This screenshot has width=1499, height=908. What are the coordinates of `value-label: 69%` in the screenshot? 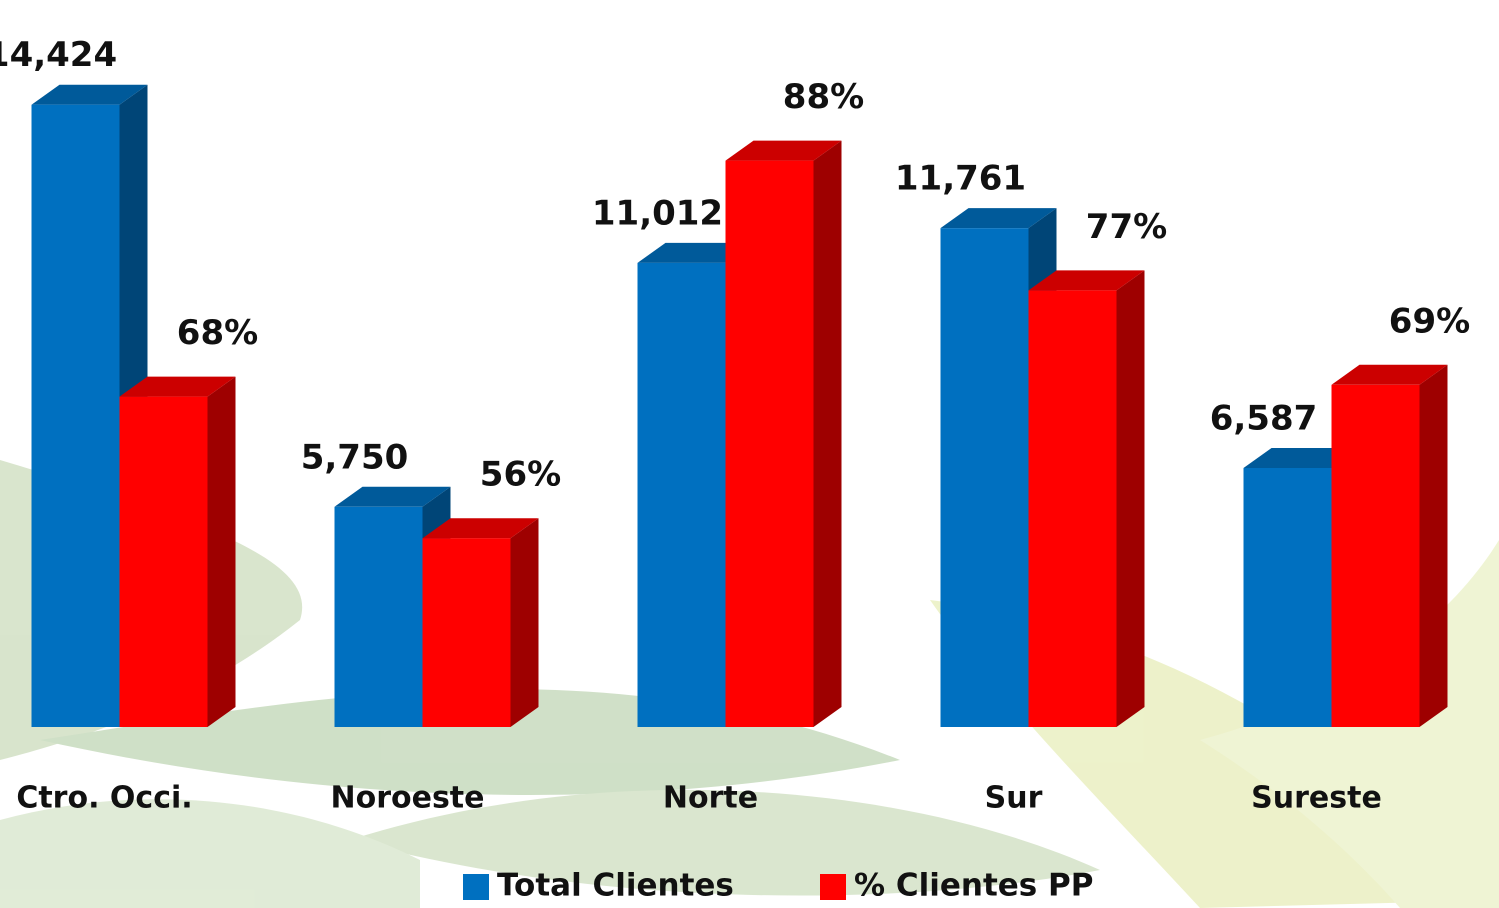 It's located at (1429, 321).